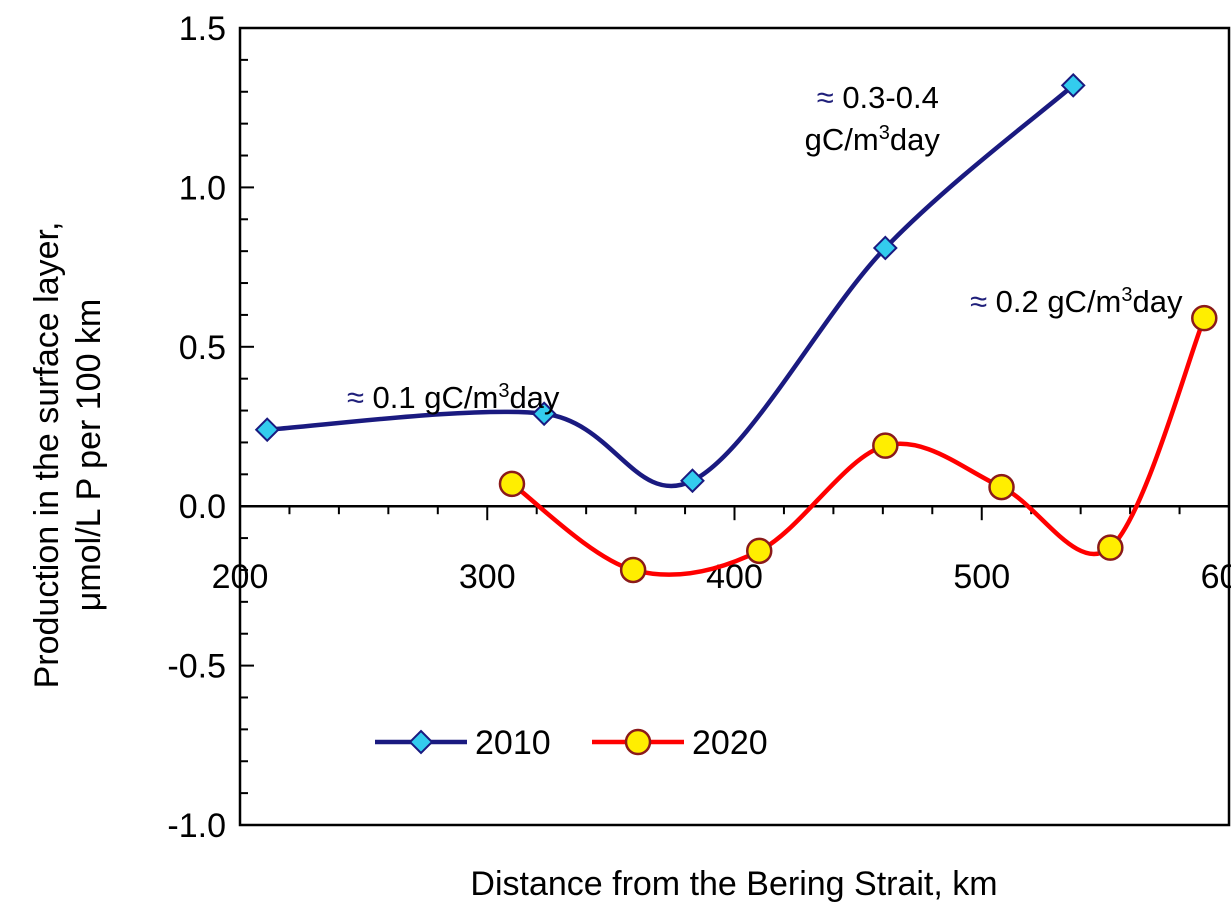 Image resolution: width=1231 pixels, height=920 pixels. What do you see at coordinates (734, 577) in the screenshot?
I see `x-tick-label: 400` at bounding box center [734, 577].